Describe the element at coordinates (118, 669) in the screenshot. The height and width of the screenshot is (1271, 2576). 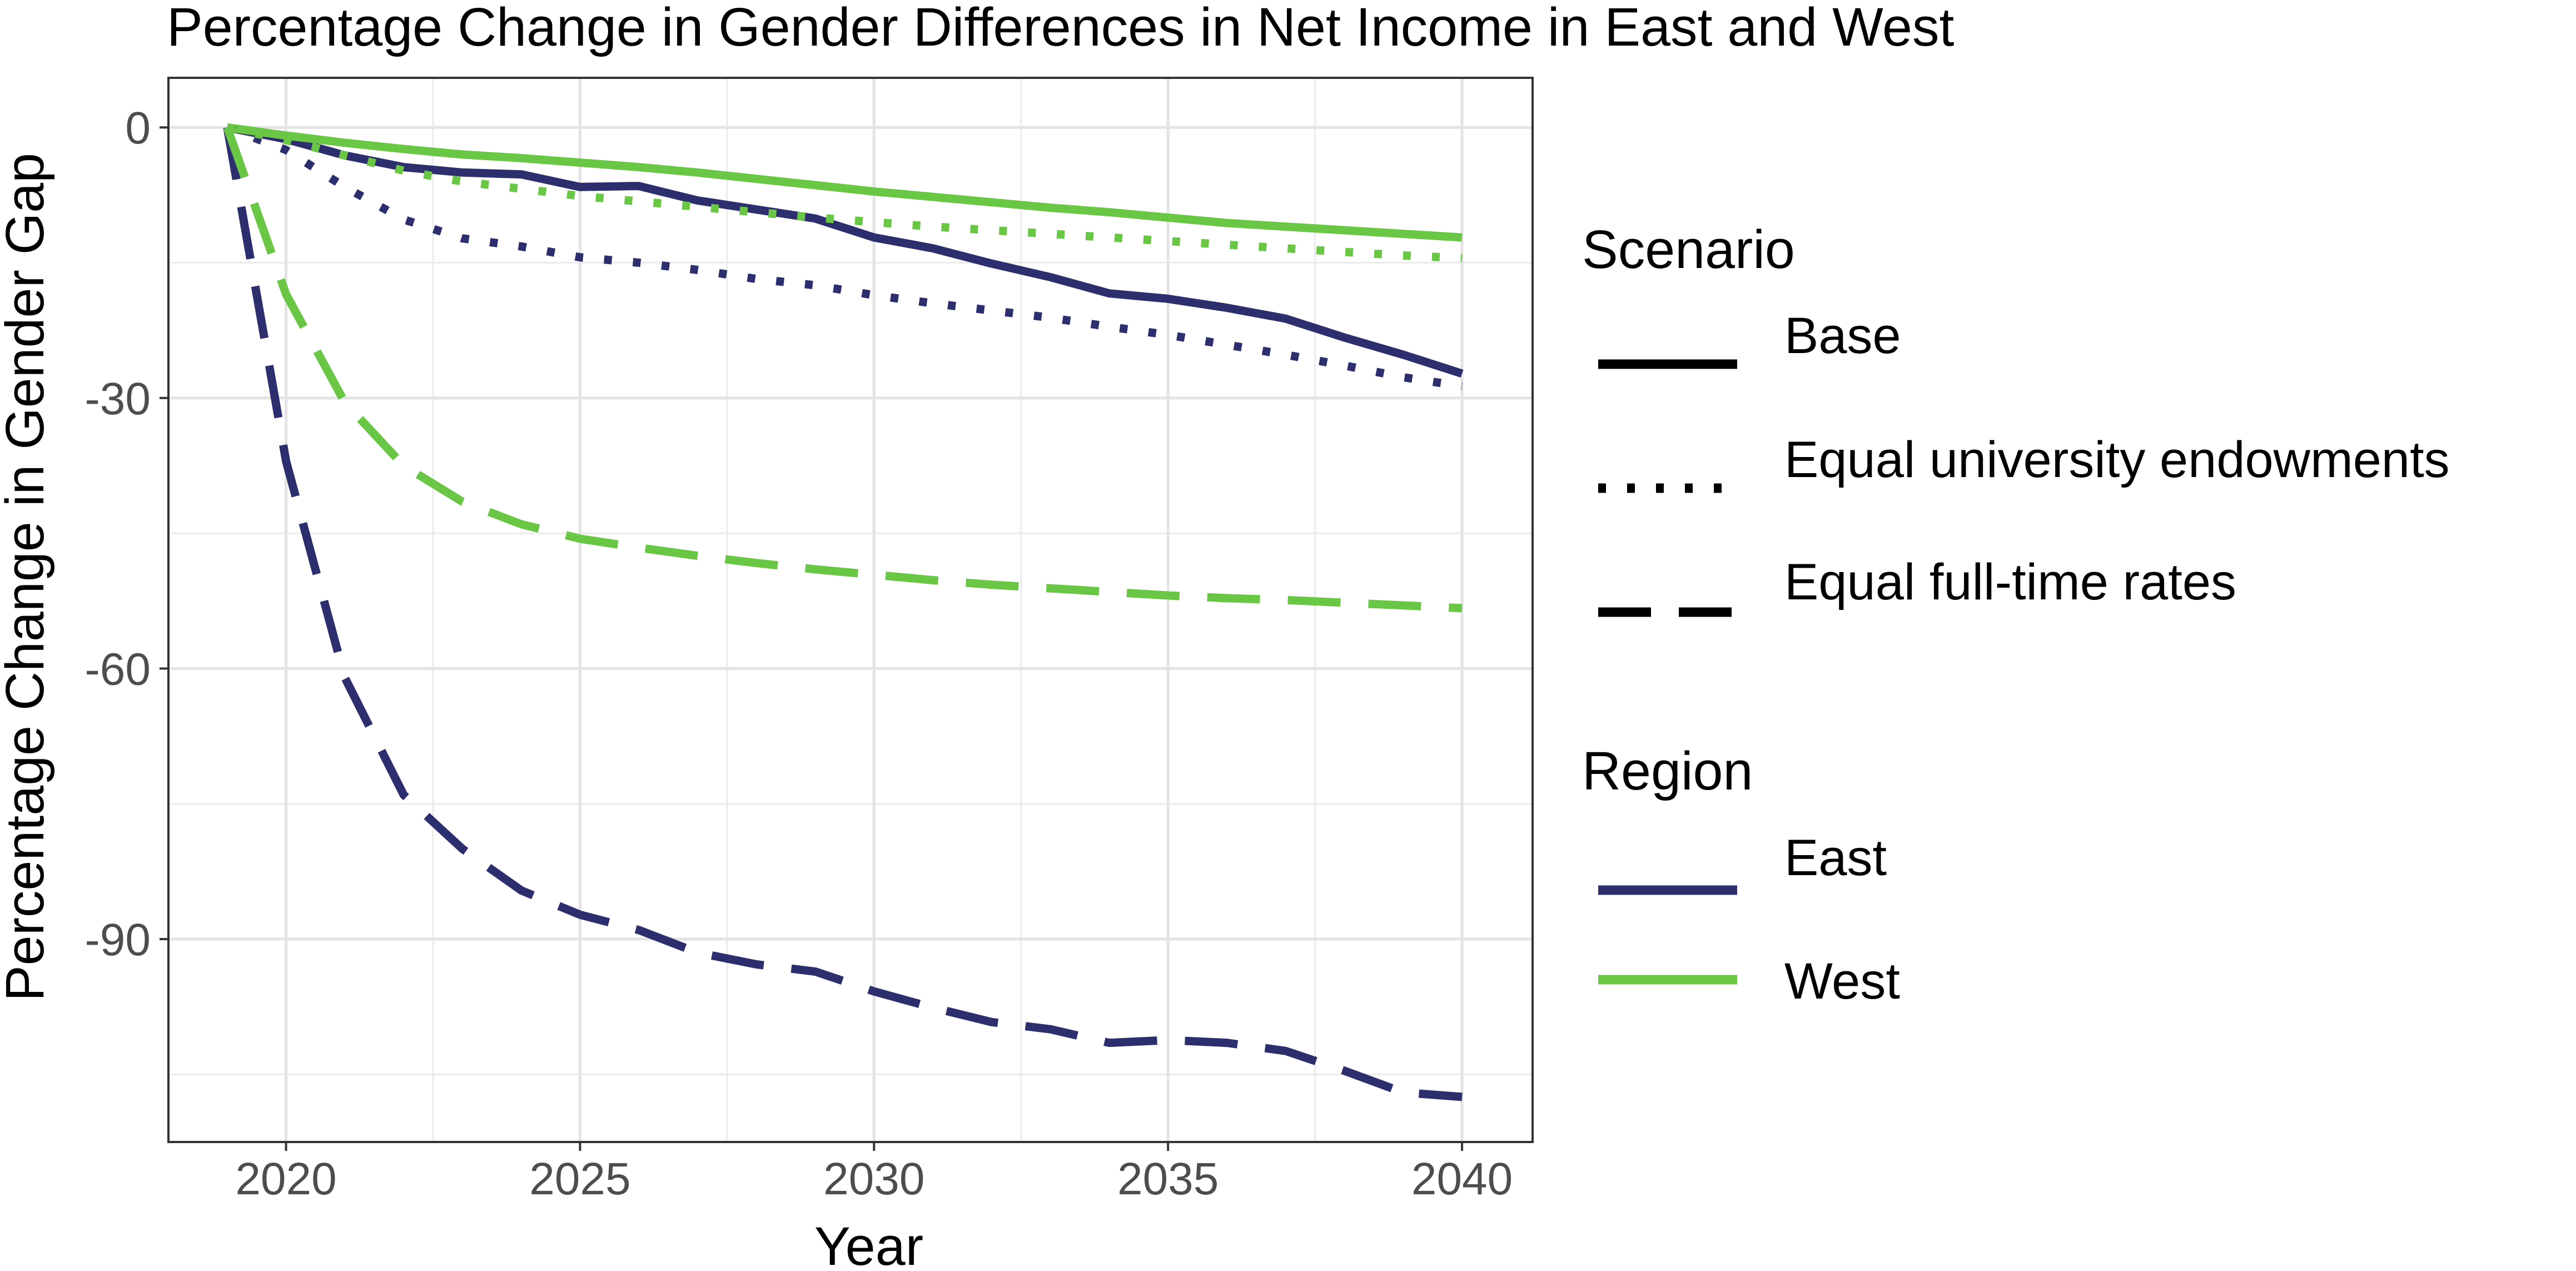
I see `y-tick-label: -60` at that location.